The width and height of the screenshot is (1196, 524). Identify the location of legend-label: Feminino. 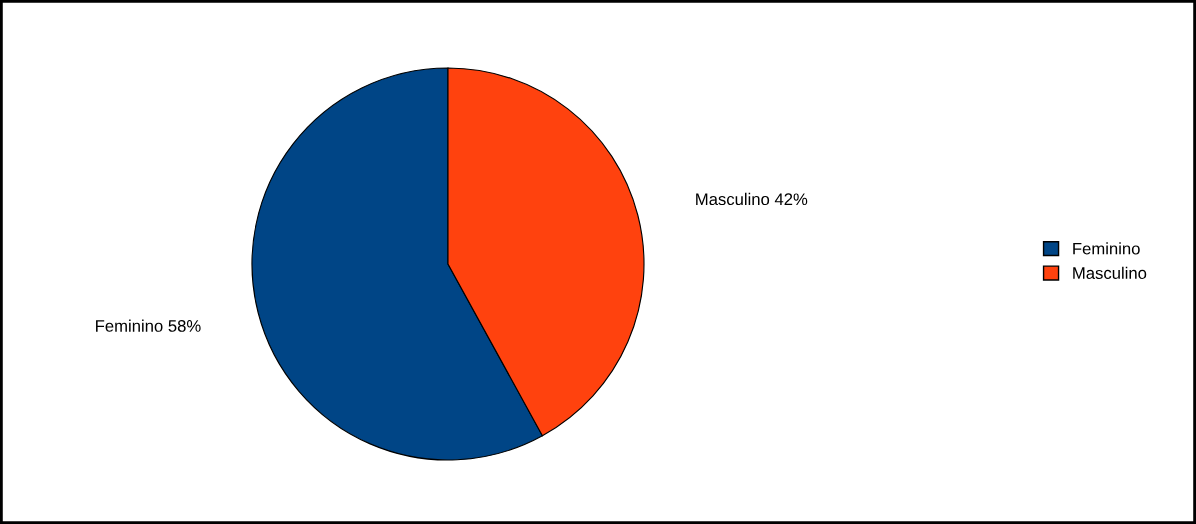
(1106, 248).